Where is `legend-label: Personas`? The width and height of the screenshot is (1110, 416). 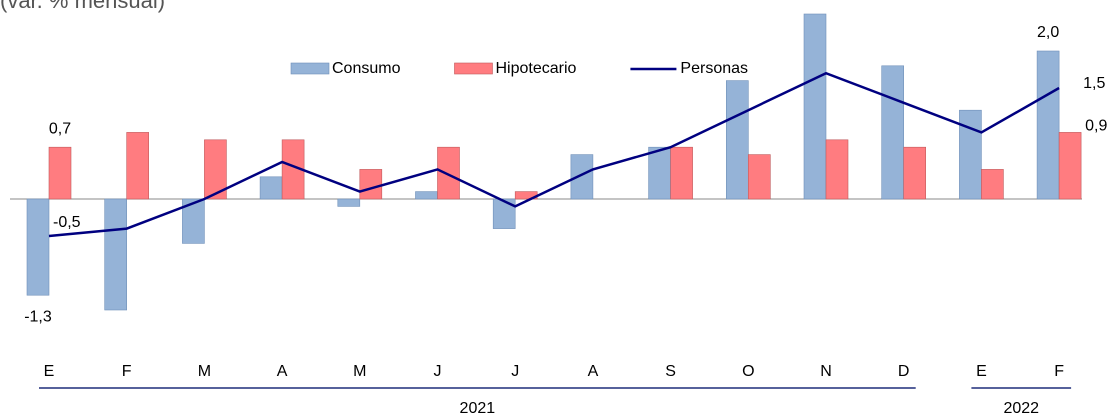 legend-label: Personas is located at coordinates (714, 68).